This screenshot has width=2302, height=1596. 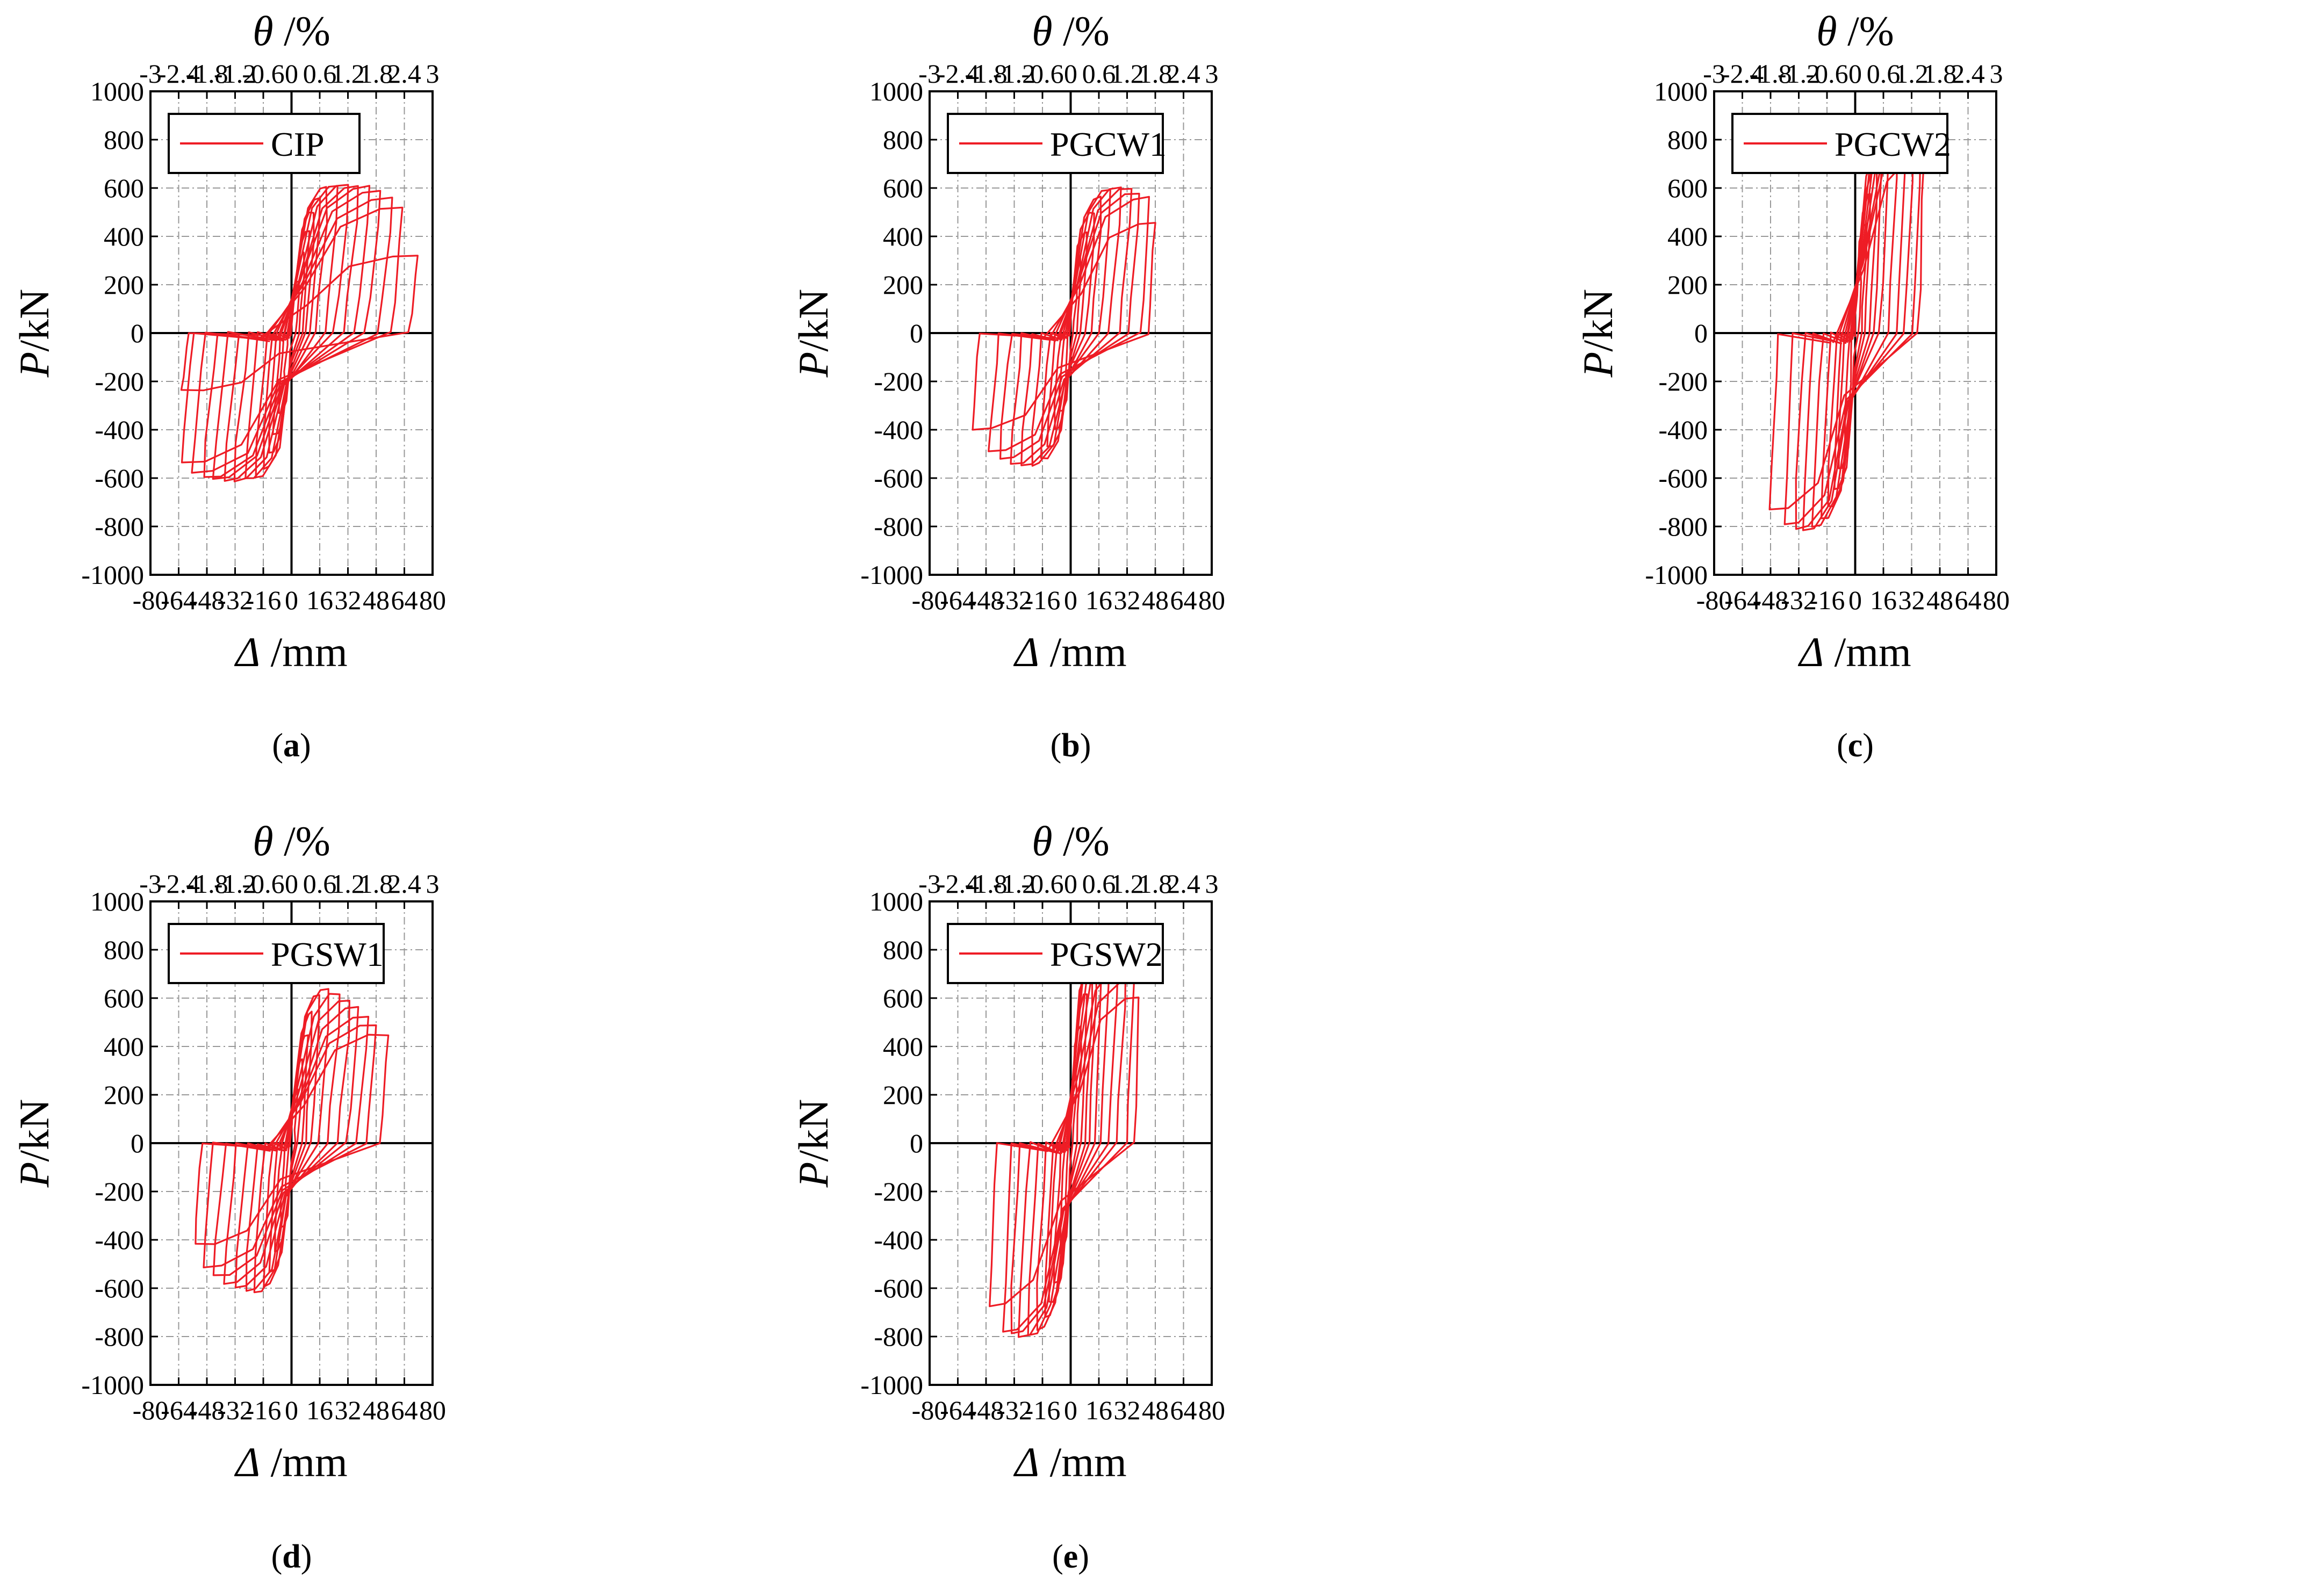 I want to click on hysteresis-series, so click(x=1064, y=1132).